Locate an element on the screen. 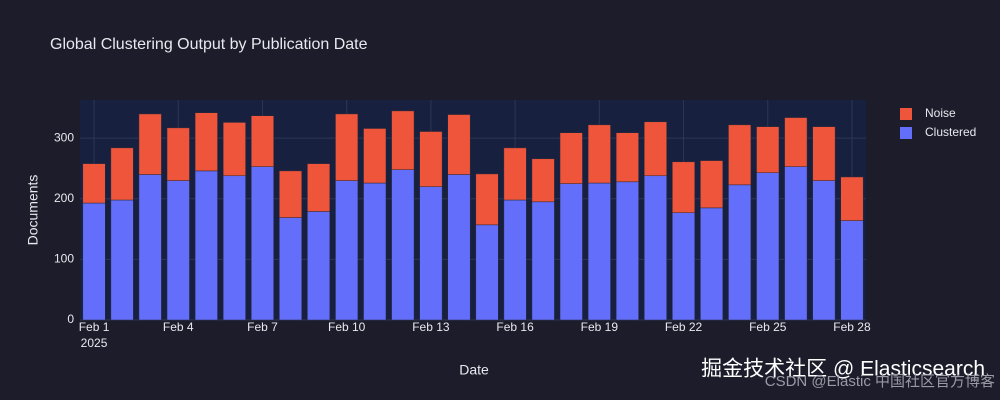 This screenshot has height=400, width=1000. x-tick-label: Feb 22 is located at coordinates (684, 327).